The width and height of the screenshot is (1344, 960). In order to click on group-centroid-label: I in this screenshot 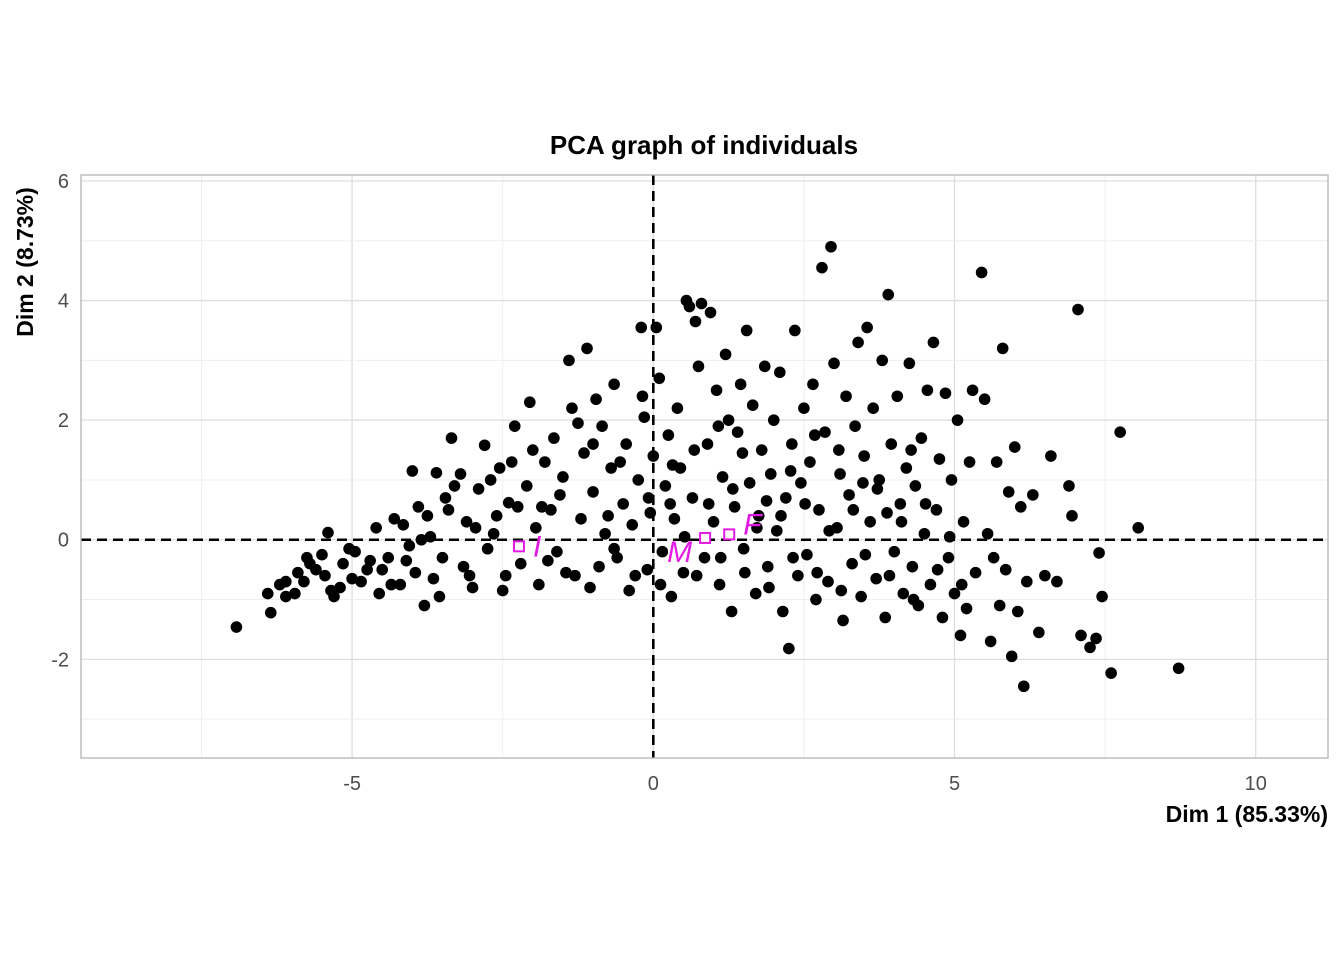, I will do `click(537, 546)`.